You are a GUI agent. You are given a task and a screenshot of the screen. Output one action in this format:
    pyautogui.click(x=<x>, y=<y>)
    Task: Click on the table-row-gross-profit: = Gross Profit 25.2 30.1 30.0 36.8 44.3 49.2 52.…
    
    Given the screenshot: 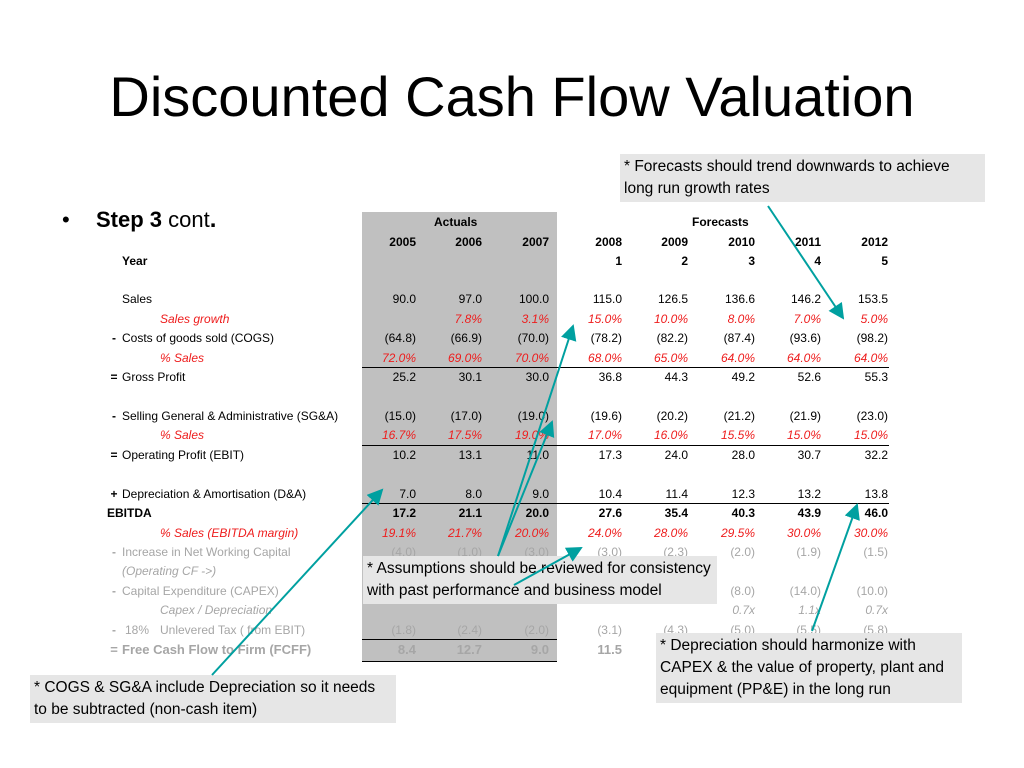 What is the action you would take?
    pyautogui.click(x=512, y=377)
    